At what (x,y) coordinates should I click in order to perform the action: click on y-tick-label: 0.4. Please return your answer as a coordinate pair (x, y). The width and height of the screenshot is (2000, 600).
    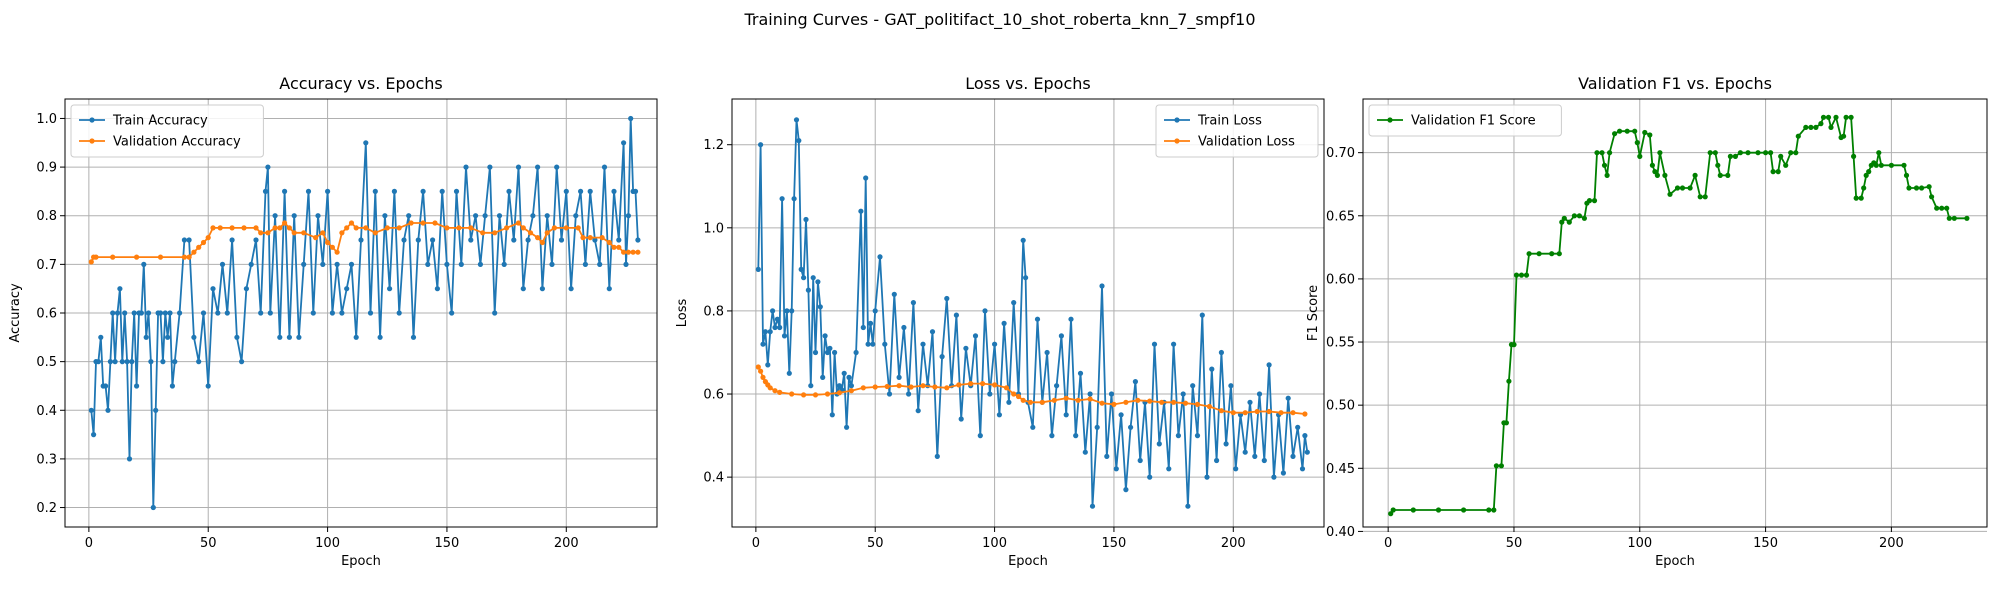
    Looking at the image, I should click on (713, 478).